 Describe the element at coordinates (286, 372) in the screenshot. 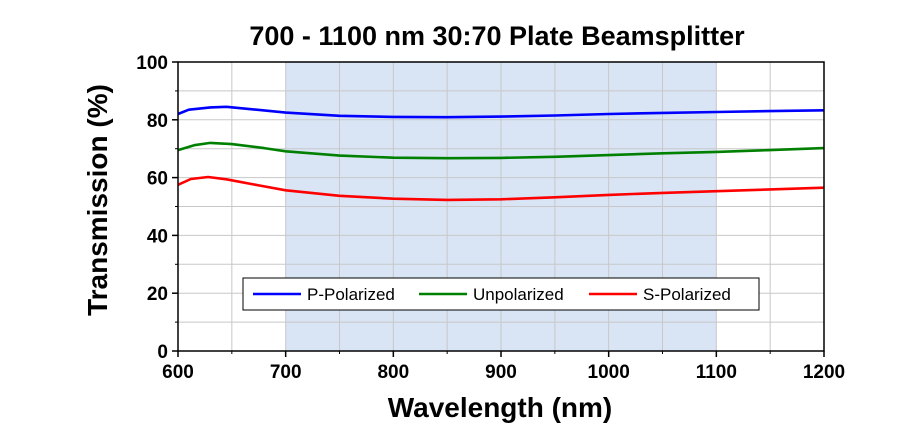

I see `x-tick-label: 700` at that location.